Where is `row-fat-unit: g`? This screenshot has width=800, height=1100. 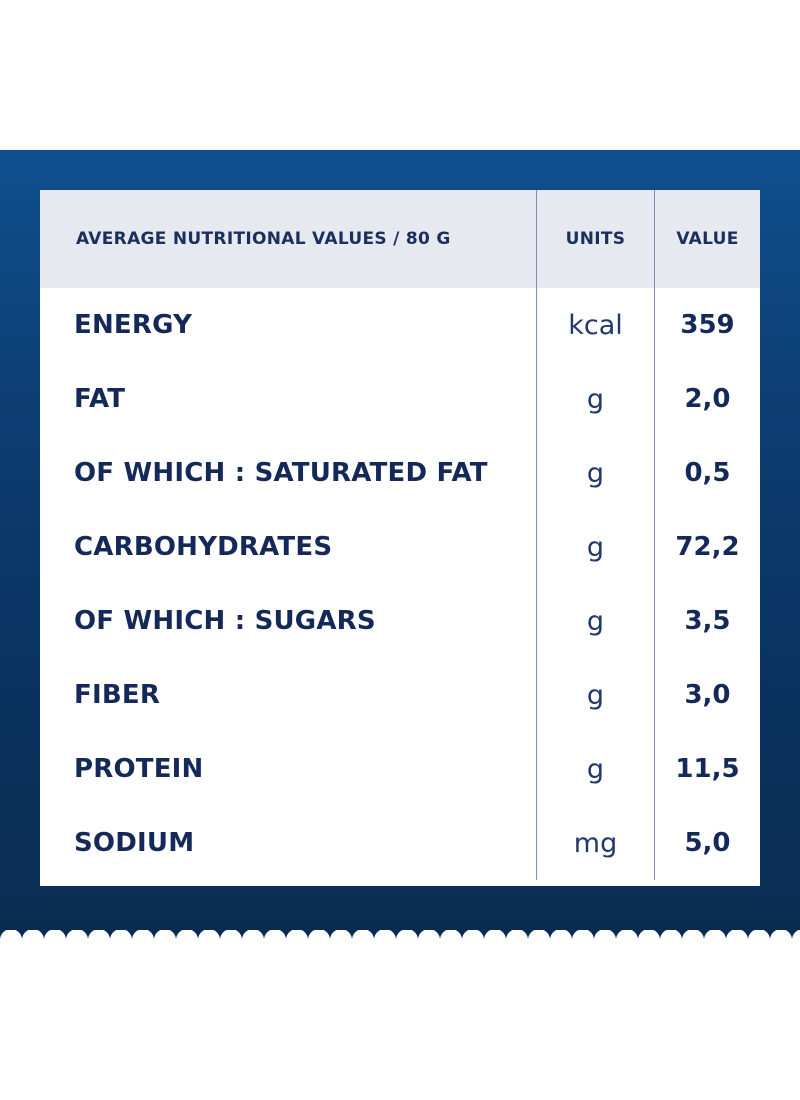 row-fat-unit: g is located at coordinates (596, 399).